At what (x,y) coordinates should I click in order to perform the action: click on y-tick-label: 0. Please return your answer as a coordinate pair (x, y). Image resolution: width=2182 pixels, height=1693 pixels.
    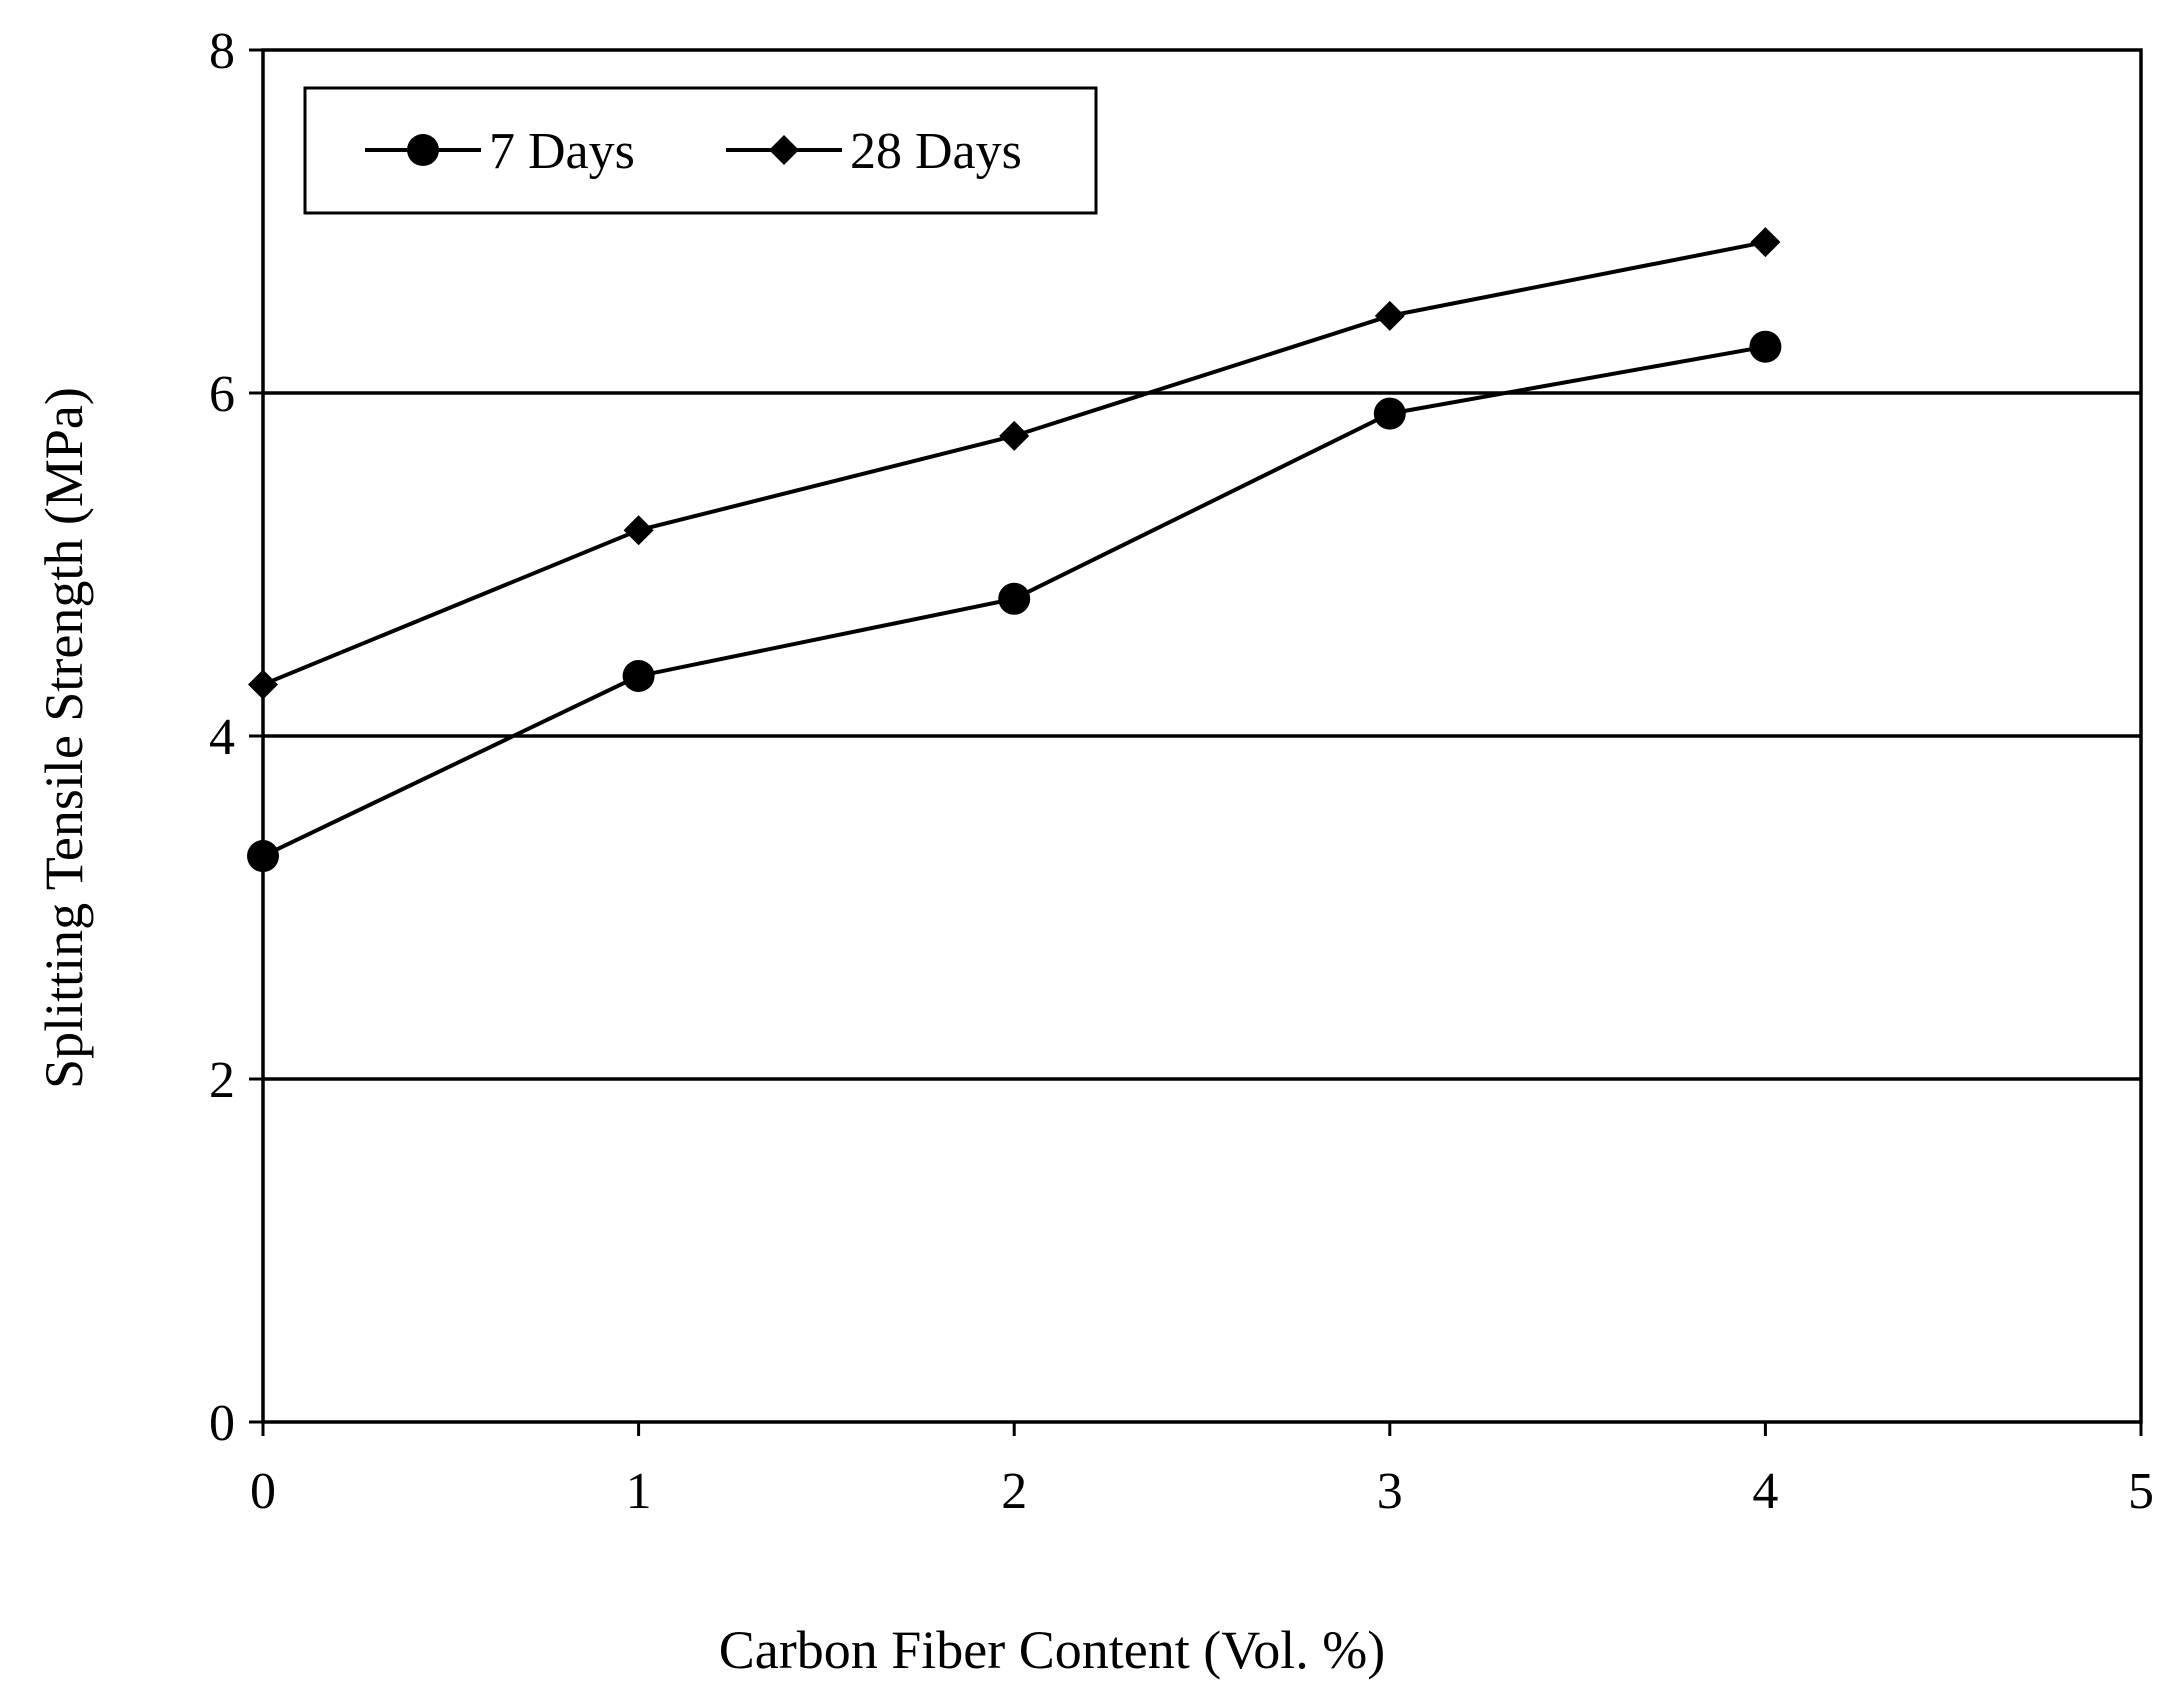
    Looking at the image, I should click on (222, 1423).